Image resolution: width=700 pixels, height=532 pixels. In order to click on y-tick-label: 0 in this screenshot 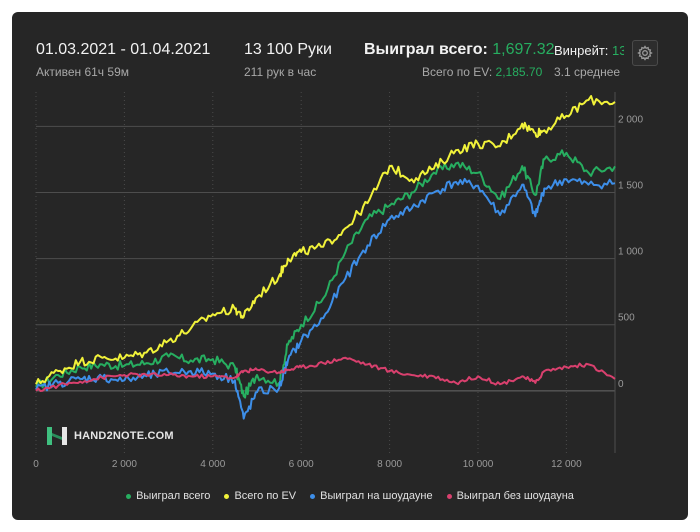, I will do `click(621, 384)`.